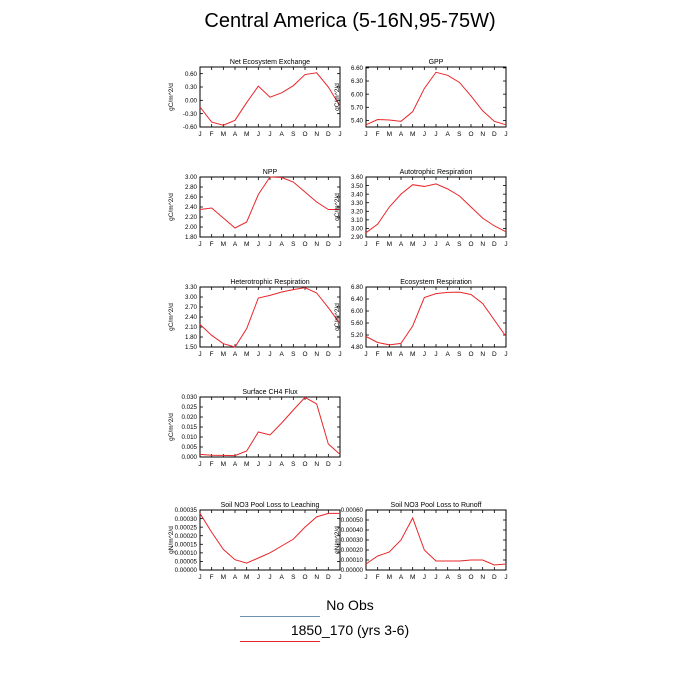 This screenshot has width=700, height=700. What do you see at coordinates (270, 99) in the screenshot?
I see `panel-1-series-line` at bounding box center [270, 99].